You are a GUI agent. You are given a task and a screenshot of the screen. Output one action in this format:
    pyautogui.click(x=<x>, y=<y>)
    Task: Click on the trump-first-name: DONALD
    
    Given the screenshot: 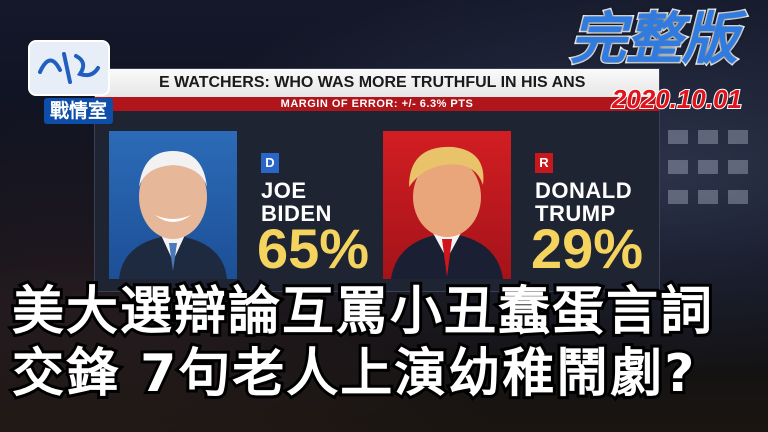 What is the action you would take?
    pyautogui.click(x=584, y=190)
    